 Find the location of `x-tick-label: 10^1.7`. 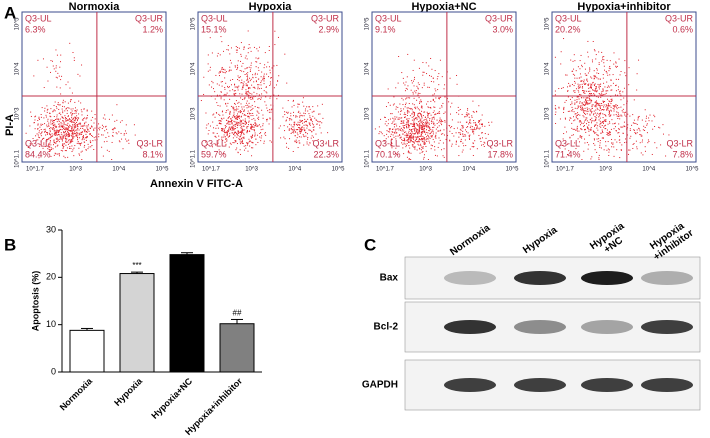

x-tick-label: 10^1.7 is located at coordinates (385, 170).